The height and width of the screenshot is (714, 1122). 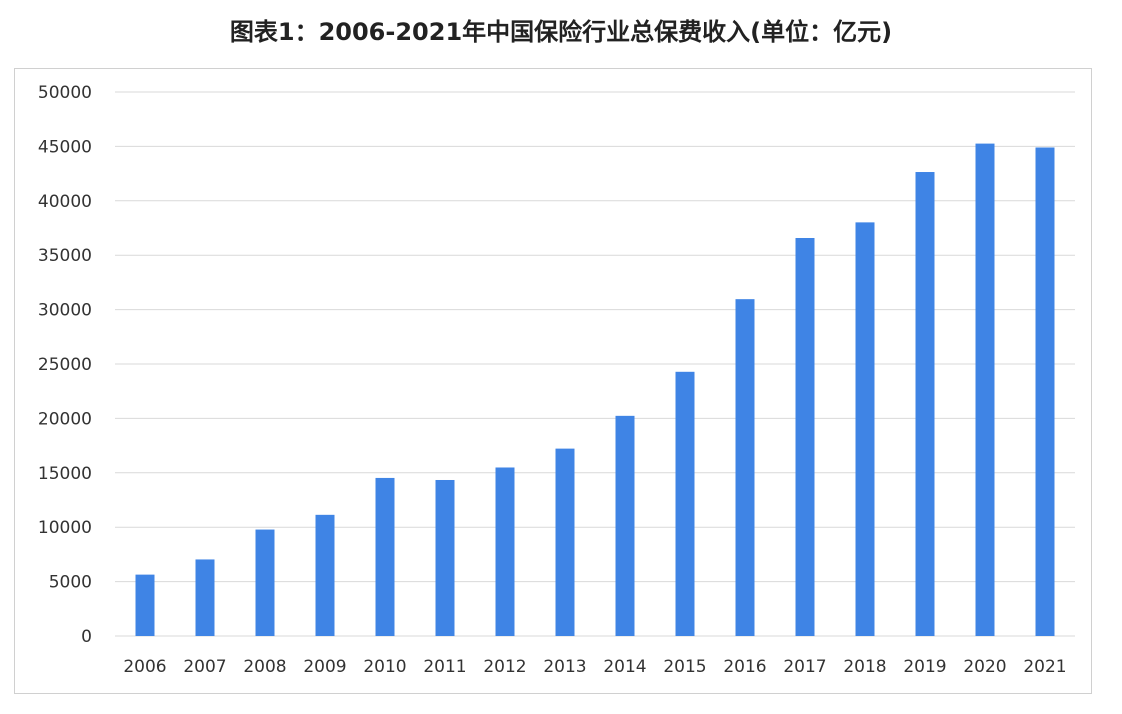 I want to click on y-tick-label: 15000, so click(x=65, y=474).